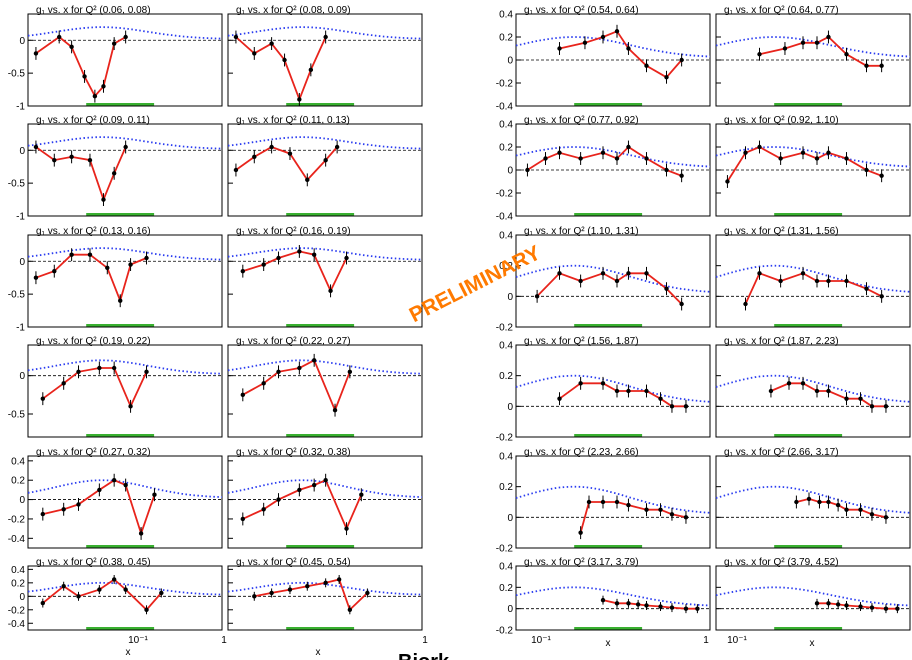  What do you see at coordinates (505, 217) in the screenshot?
I see `y-tick-label: -0.4` at bounding box center [505, 217].